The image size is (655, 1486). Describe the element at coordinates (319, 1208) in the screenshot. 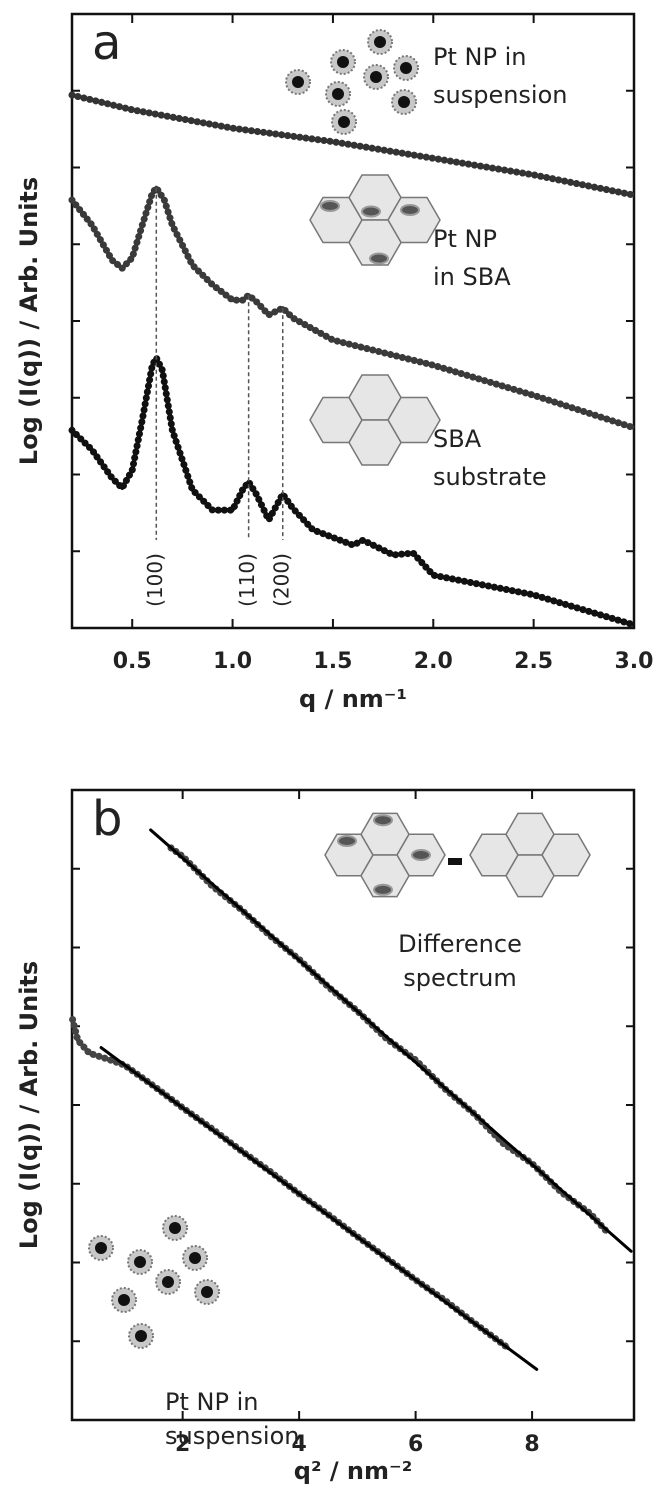

I see `fit-line` at that location.